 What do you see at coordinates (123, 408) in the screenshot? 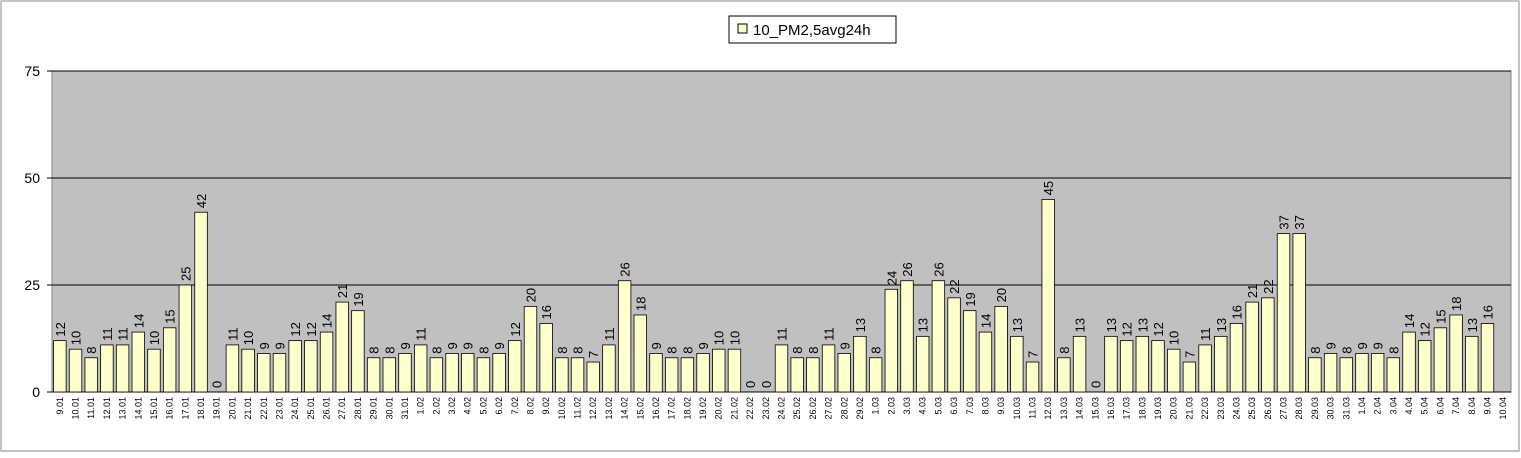
I see `x-tick-label: 13.01` at bounding box center [123, 408].